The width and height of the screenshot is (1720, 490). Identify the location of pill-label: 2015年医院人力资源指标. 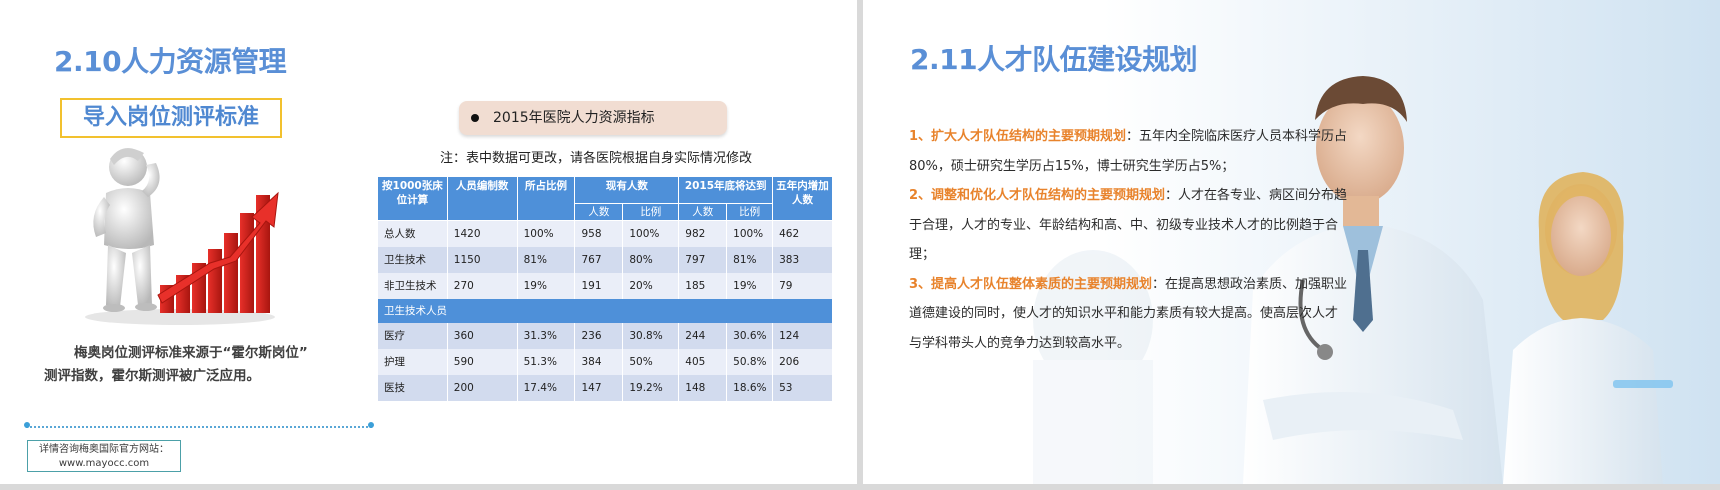
(574, 118).